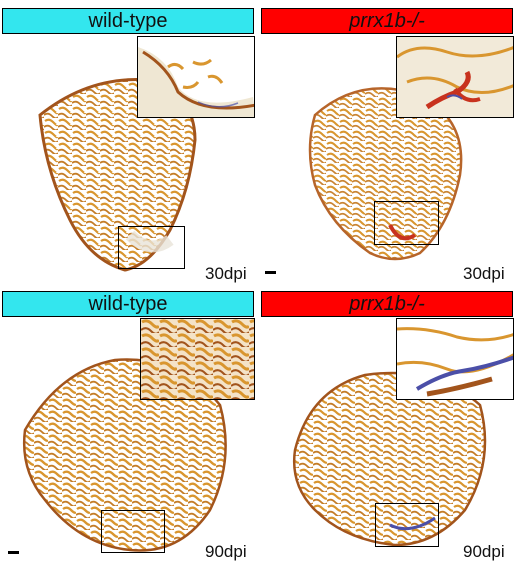 This screenshot has width=515, height=569. What do you see at coordinates (484, 551) in the screenshot?
I see `timepoint-label-prrx1b-90dpi: 90dpi` at bounding box center [484, 551].